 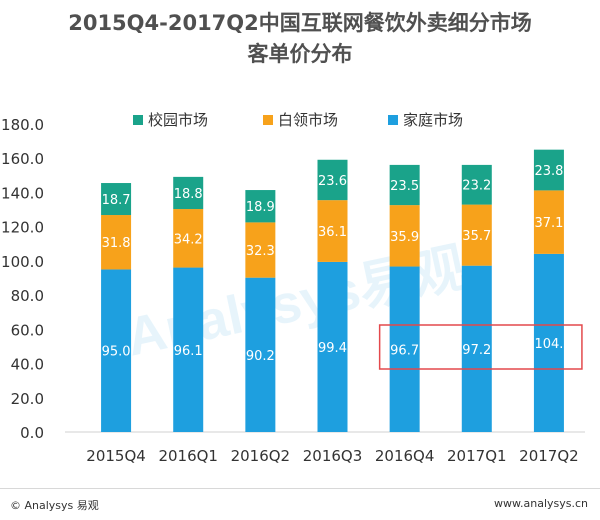 I want to click on x-tick-label: 2017Q1, so click(x=477, y=456).